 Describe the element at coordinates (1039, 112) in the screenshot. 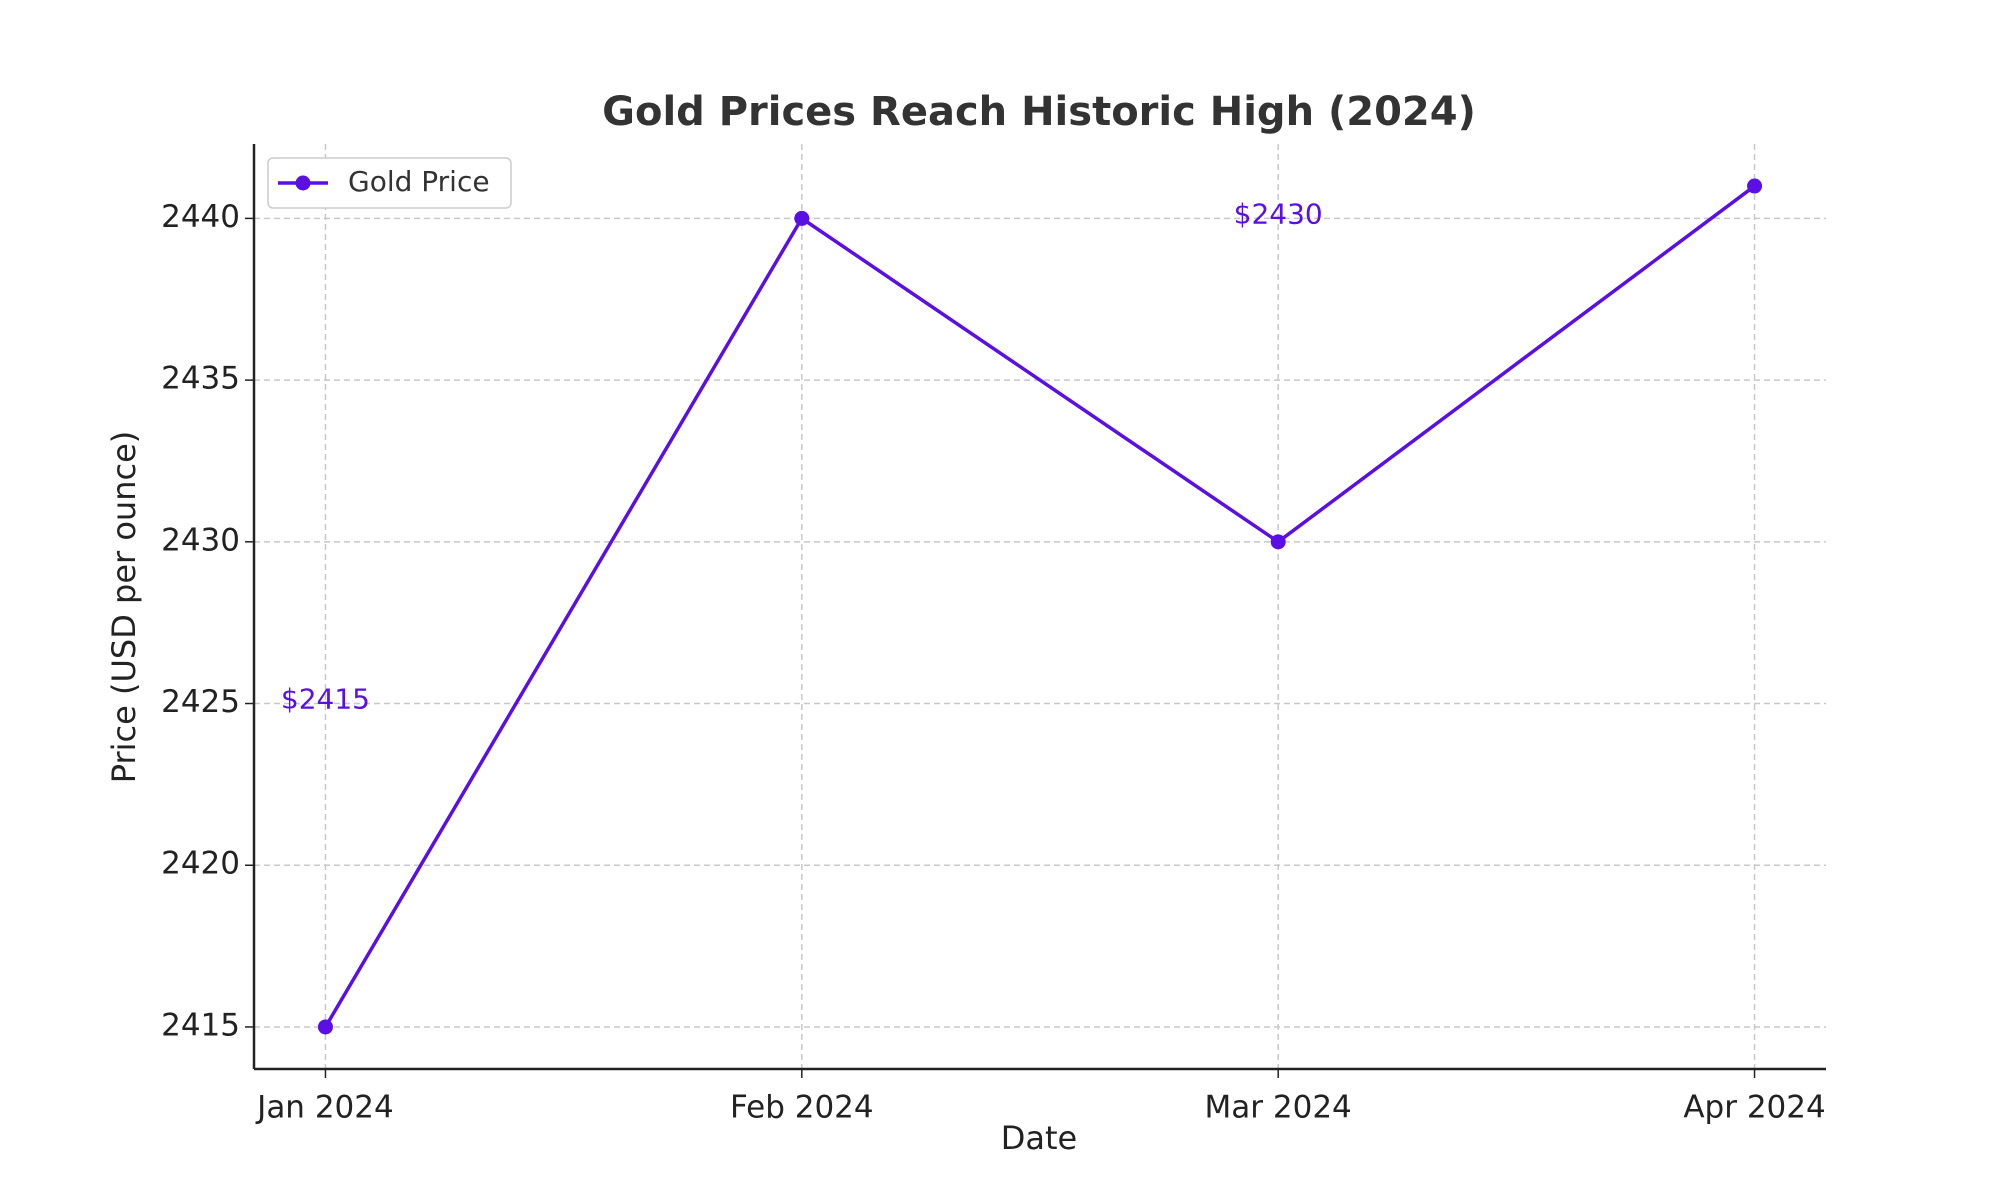

I see `chart-title: Gold Prices Reach Historic High (2024)` at that location.